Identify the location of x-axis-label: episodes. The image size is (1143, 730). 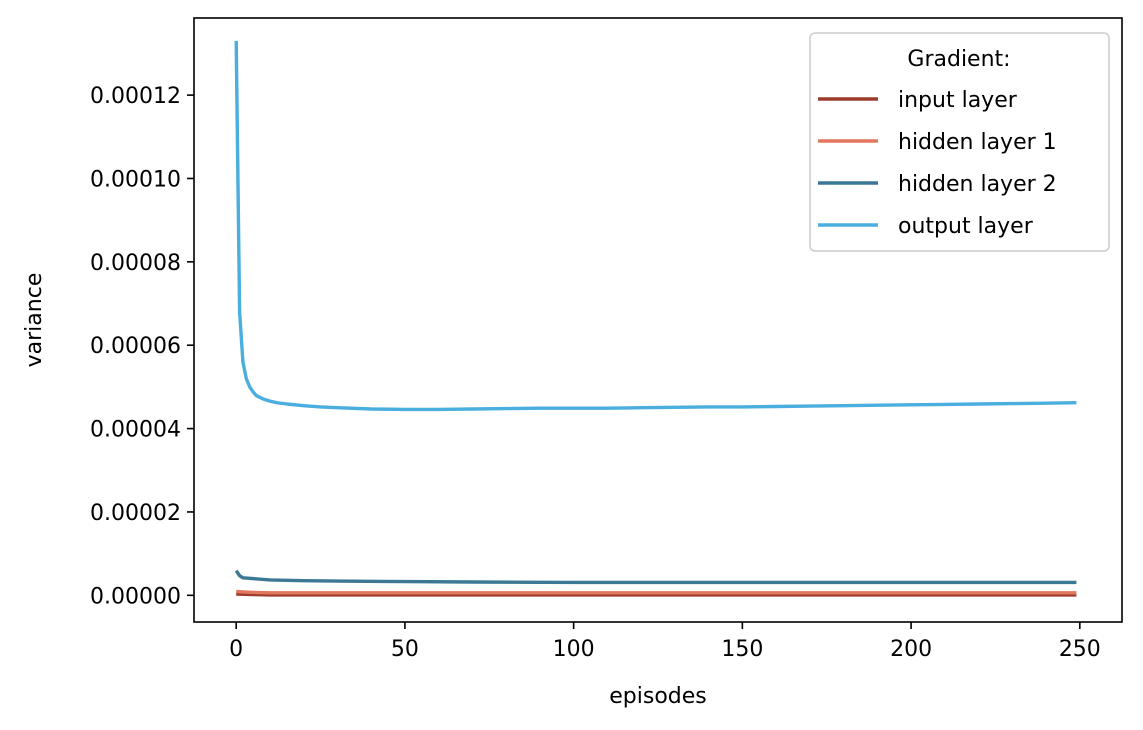
(658, 696).